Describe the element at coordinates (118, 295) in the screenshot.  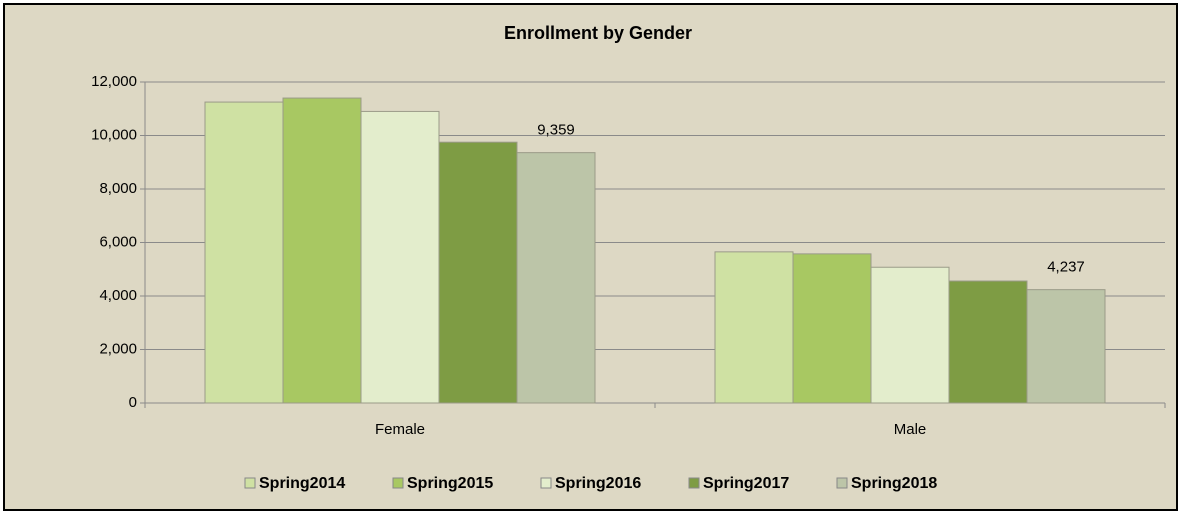
I see `y-tick-label: 4,000` at that location.